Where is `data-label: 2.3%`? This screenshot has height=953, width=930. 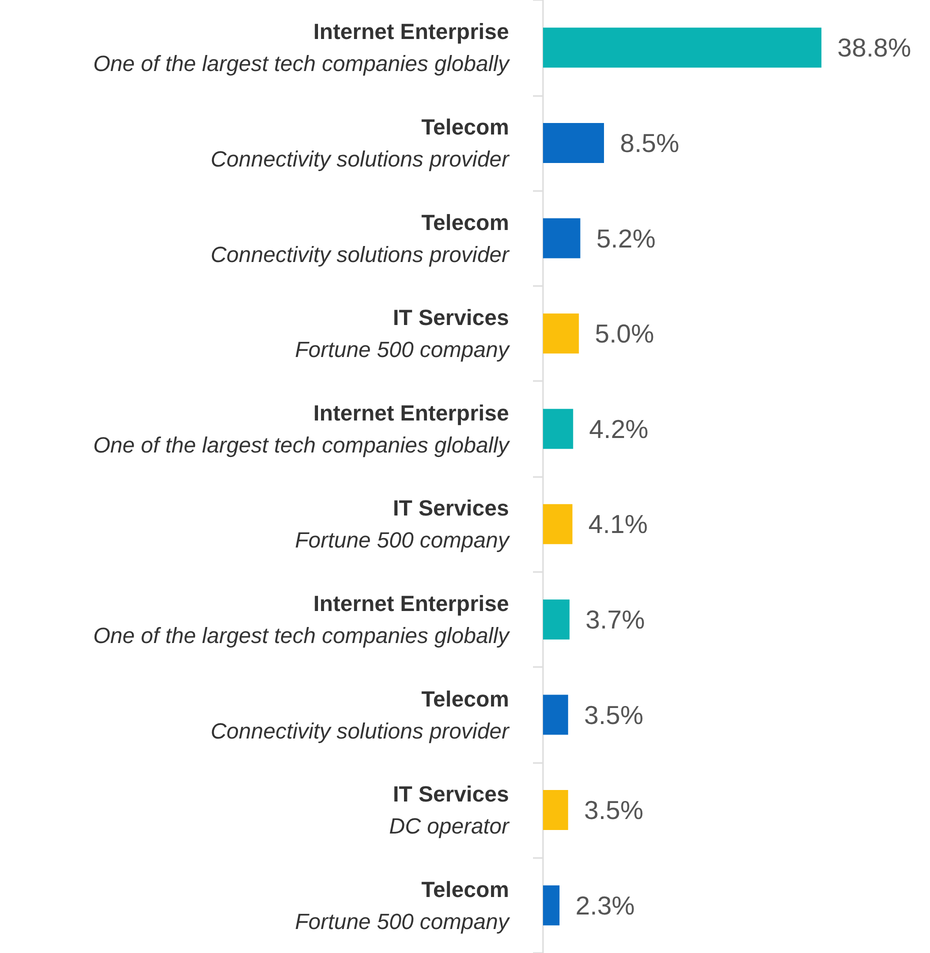
data-label: 2.3% is located at coordinates (605, 905).